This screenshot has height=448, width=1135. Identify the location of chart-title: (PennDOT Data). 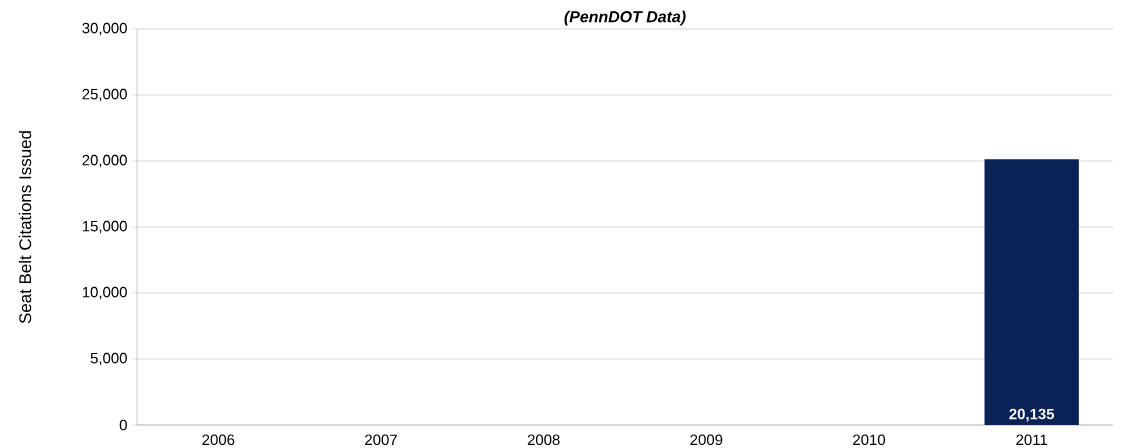
(625, 18).